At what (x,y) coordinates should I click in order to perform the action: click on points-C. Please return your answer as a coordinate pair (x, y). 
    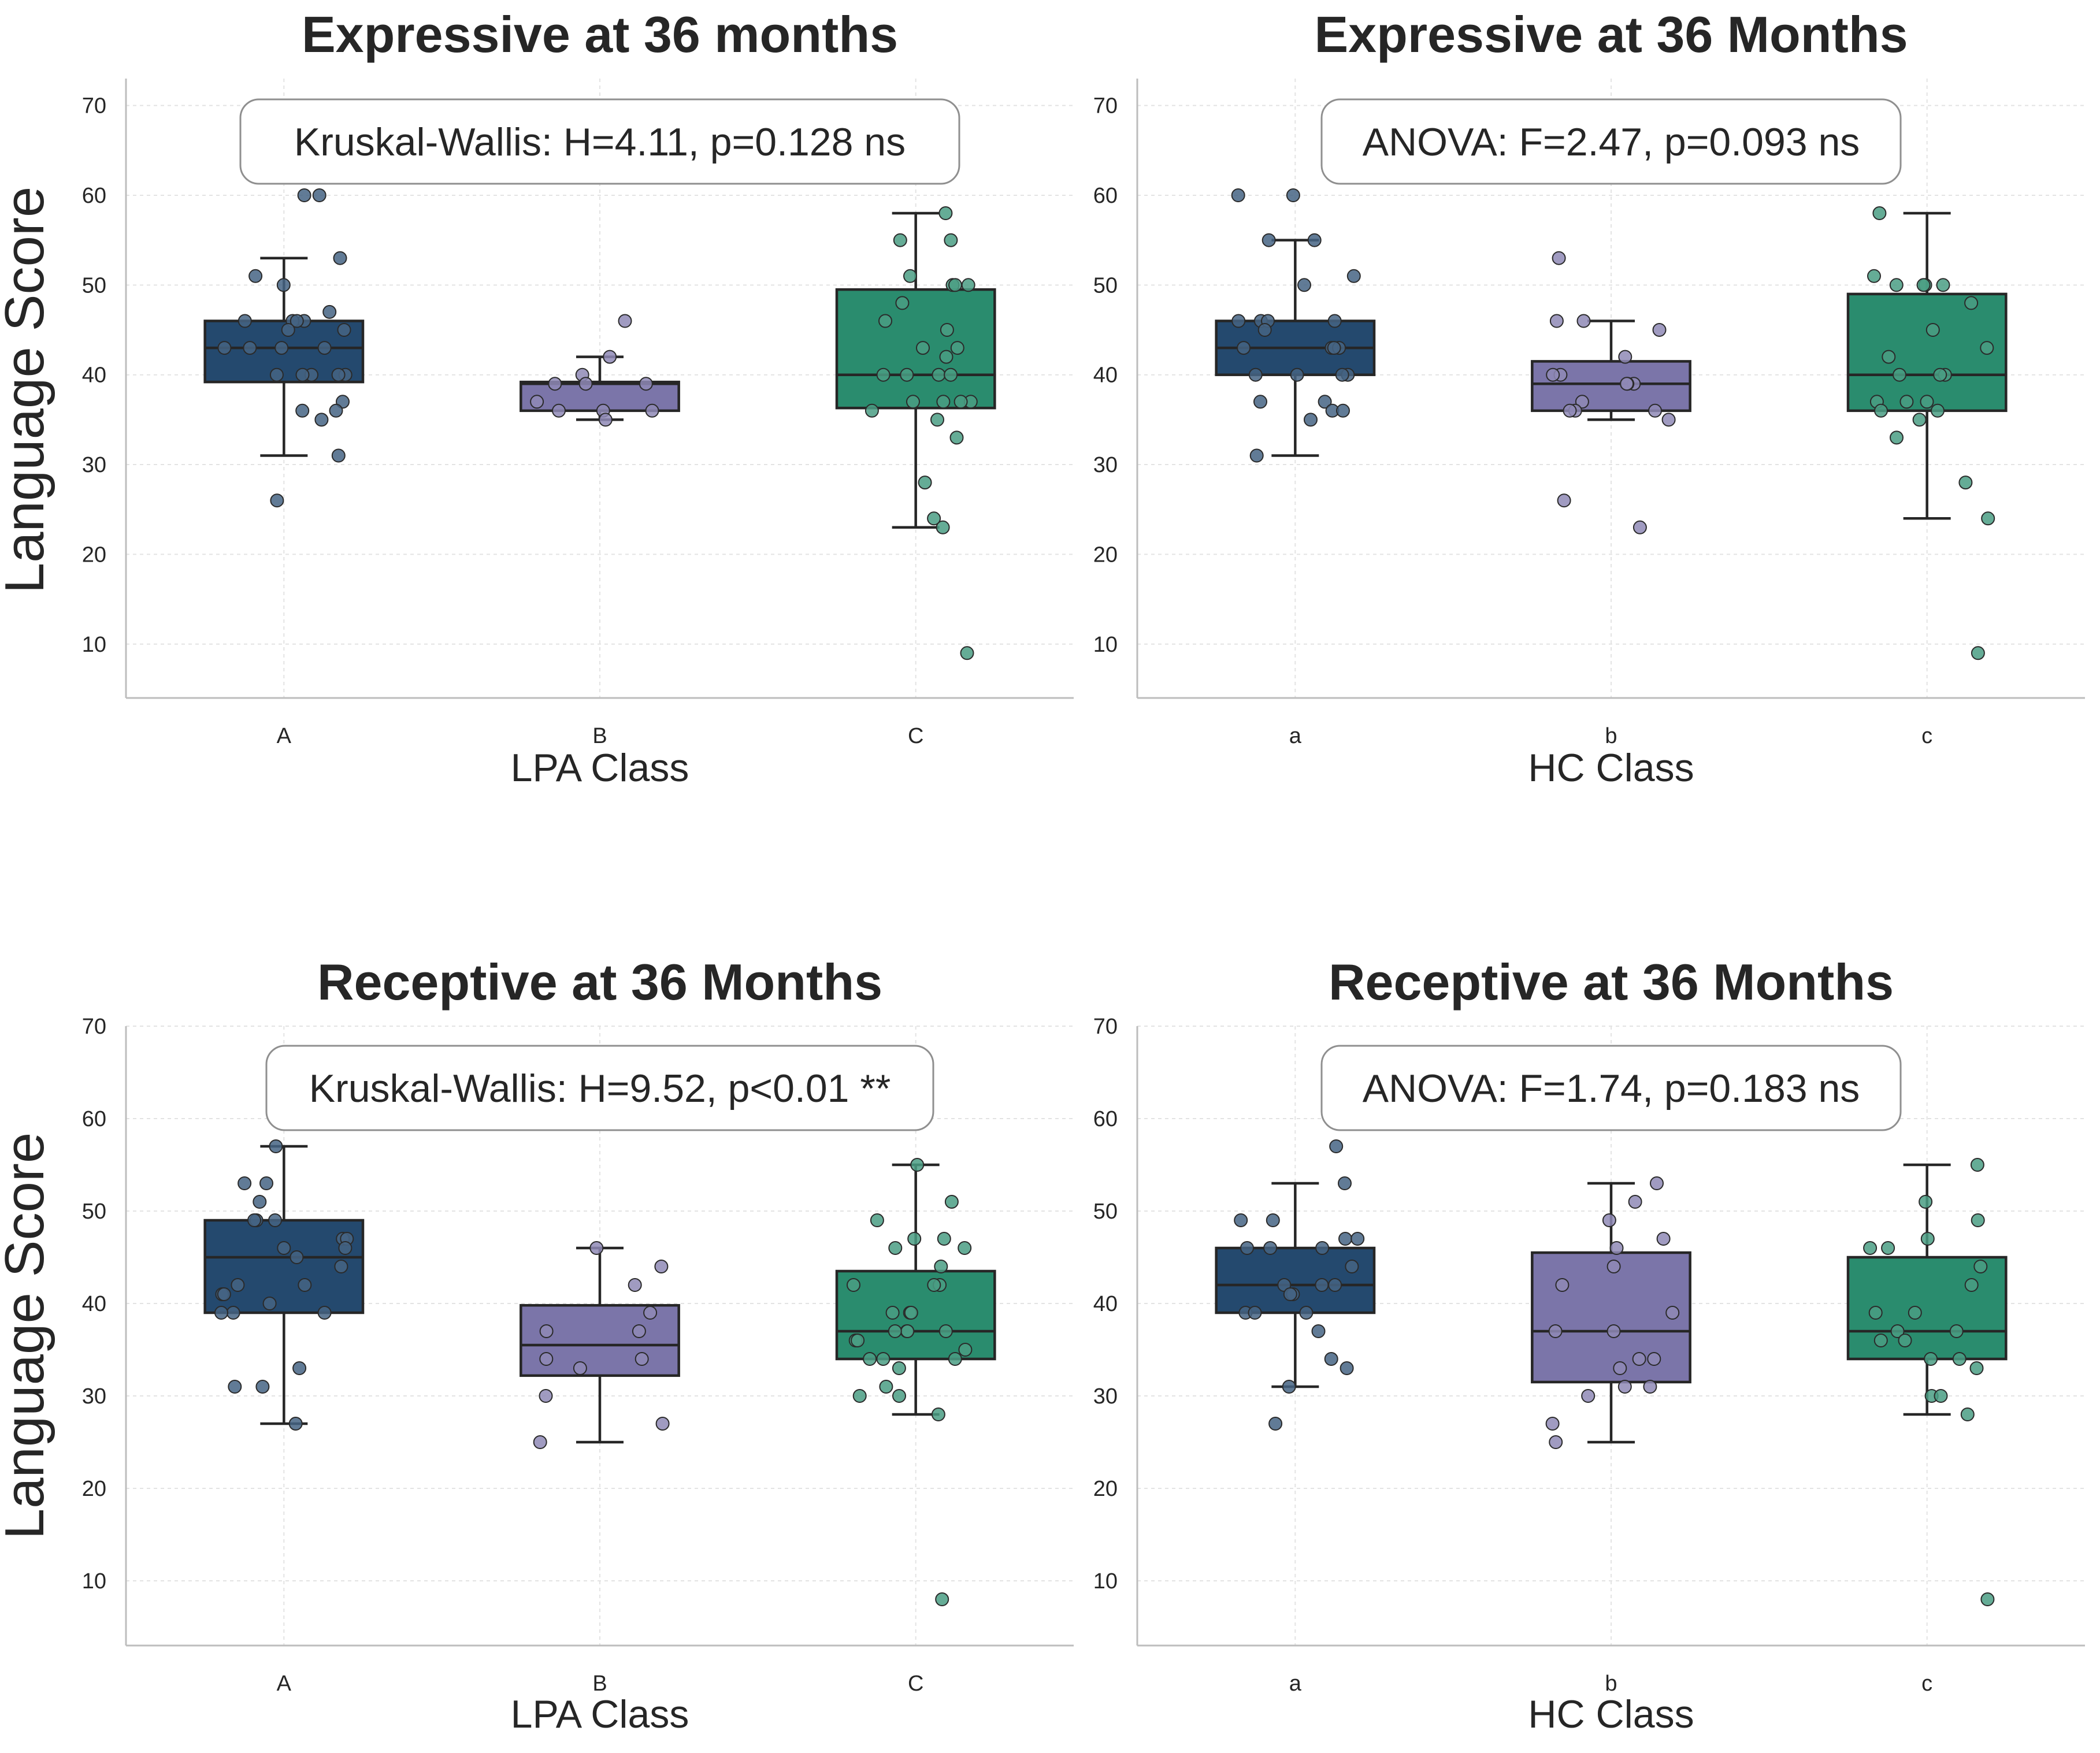
    Looking at the image, I should click on (910, 1382).